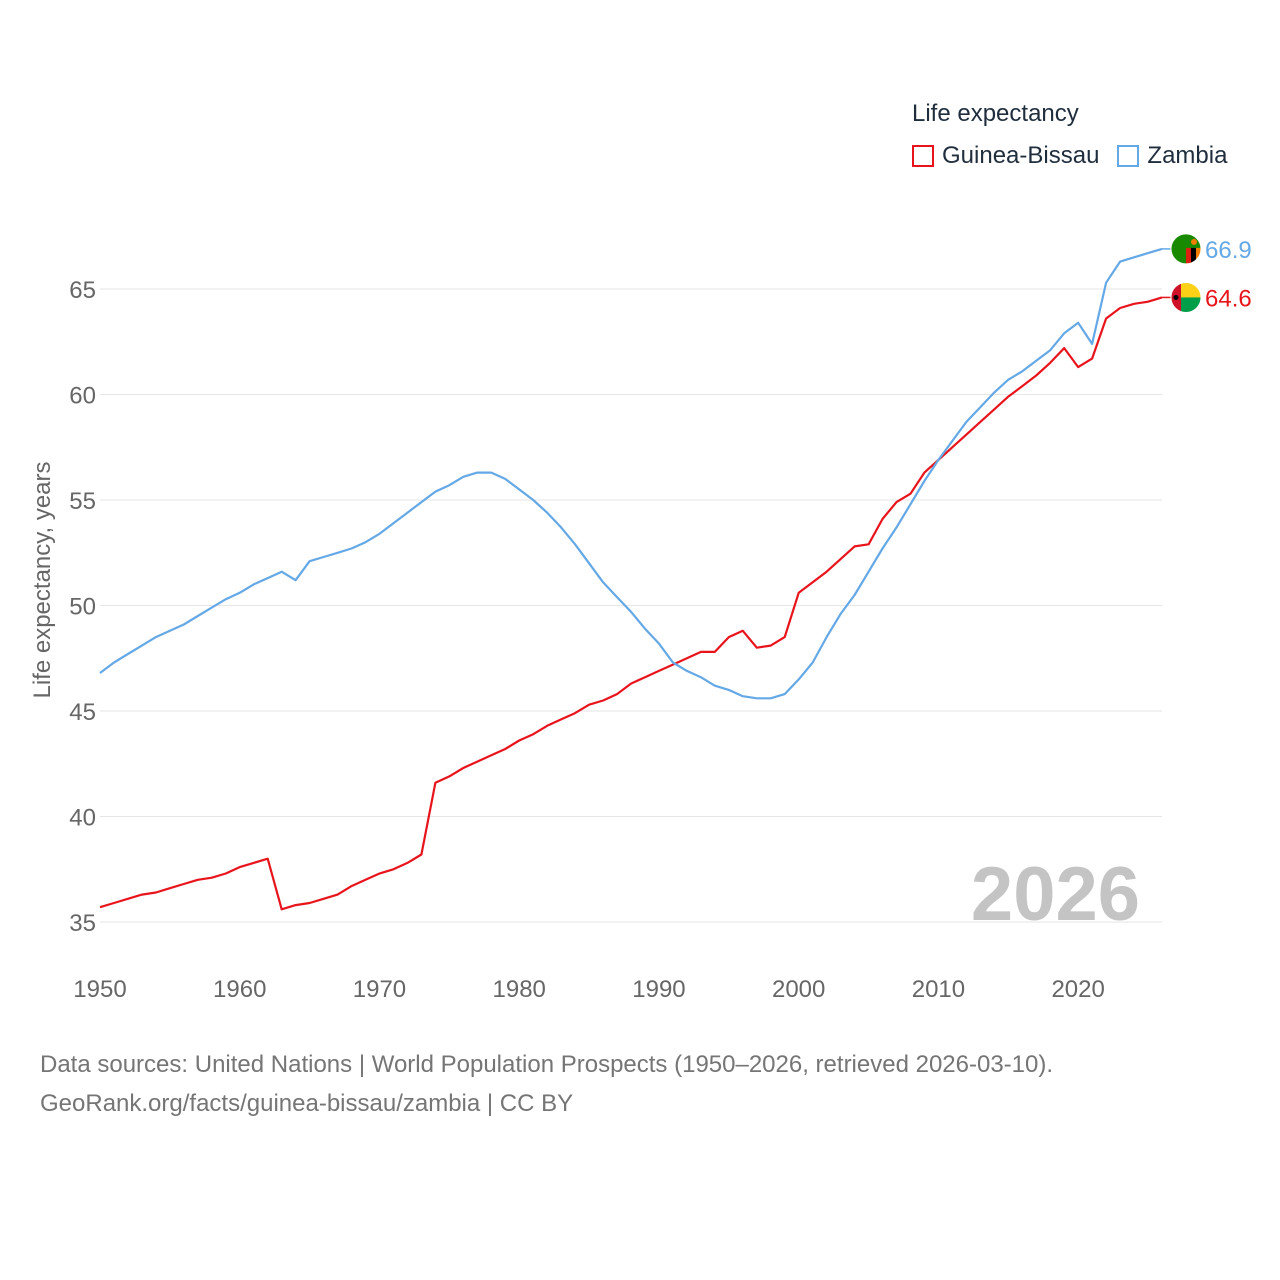  What do you see at coordinates (1187, 155) in the screenshot?
I see `legend-label-zambia: Zambia` at bounding box center [1187, 155].